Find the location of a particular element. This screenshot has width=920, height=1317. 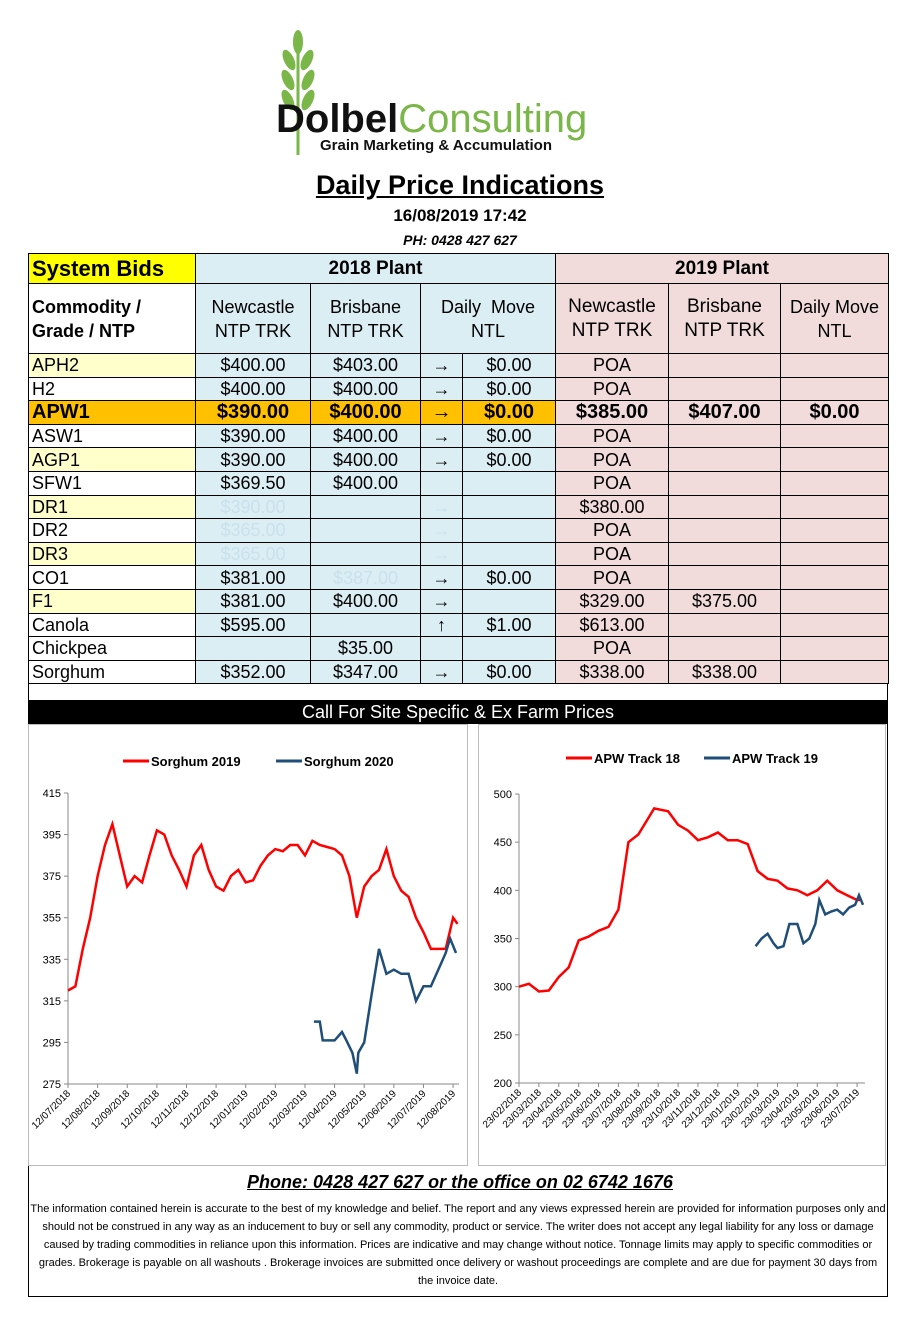

table-cell: $365.00 is located at coordinates (253, 554).